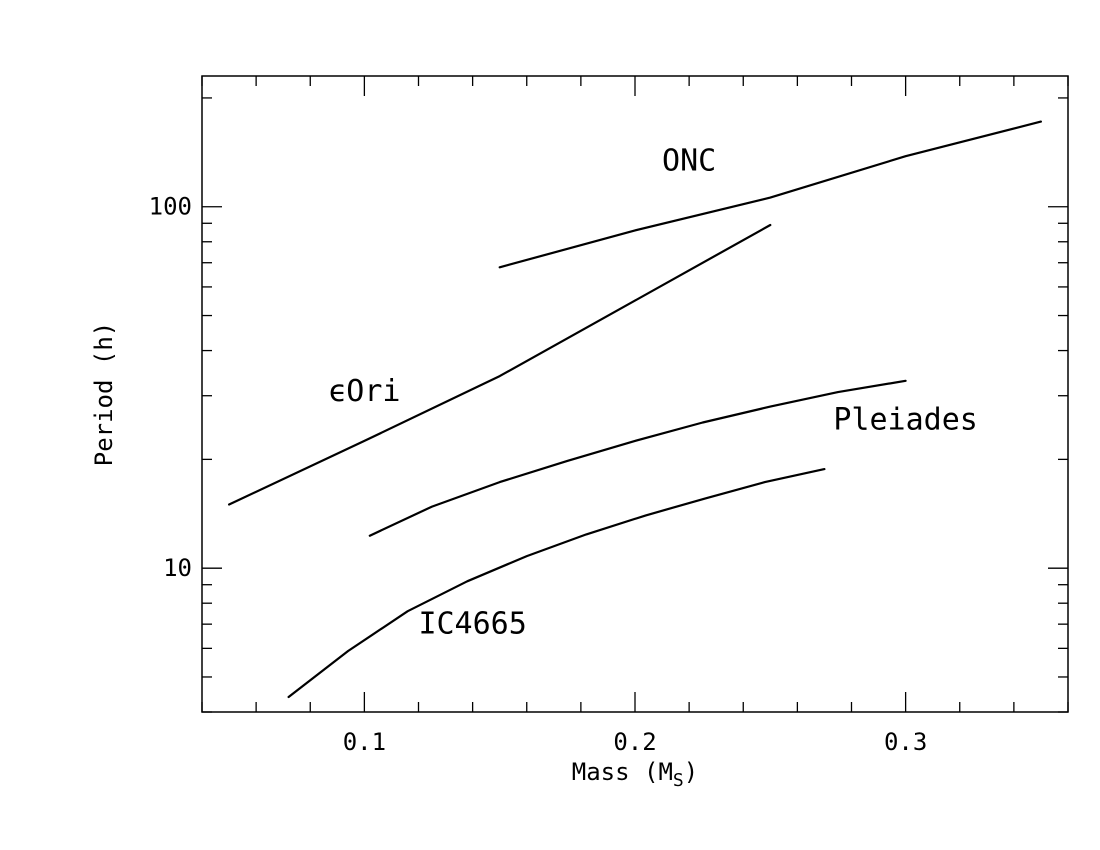  I want to click on series-label--ori: ϵOri, so click(364, 391).